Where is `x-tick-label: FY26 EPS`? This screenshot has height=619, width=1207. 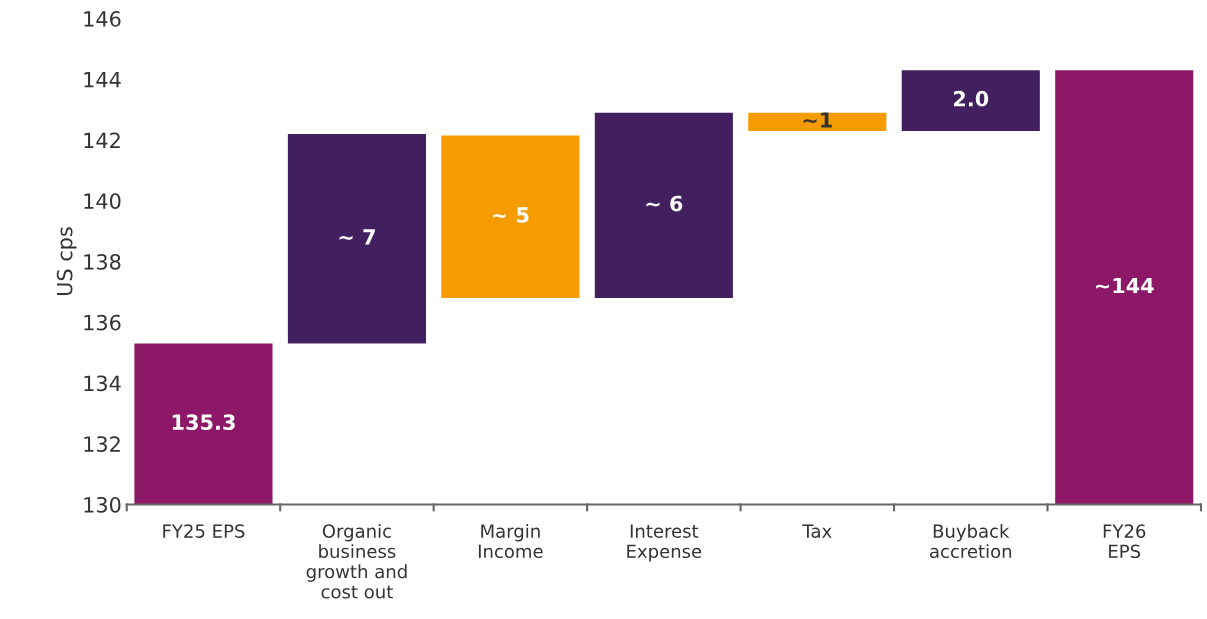
x-tick-label: FY26 EPS is located at coordinates (1124, 541).